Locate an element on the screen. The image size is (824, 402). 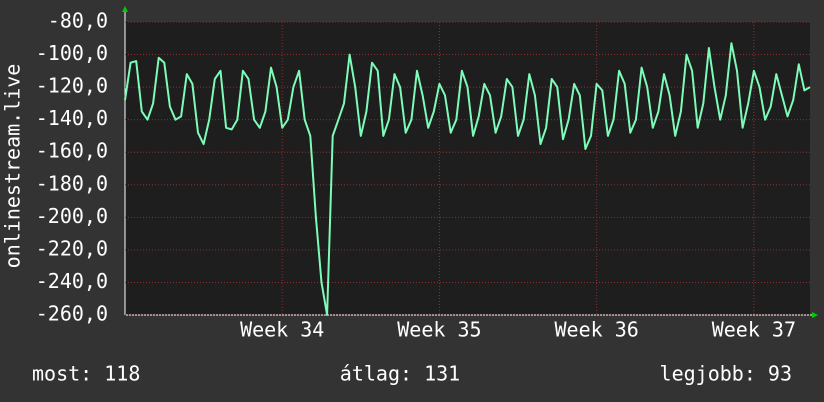
footer-average: átlag: 131 is located at coordinates (400, 374).